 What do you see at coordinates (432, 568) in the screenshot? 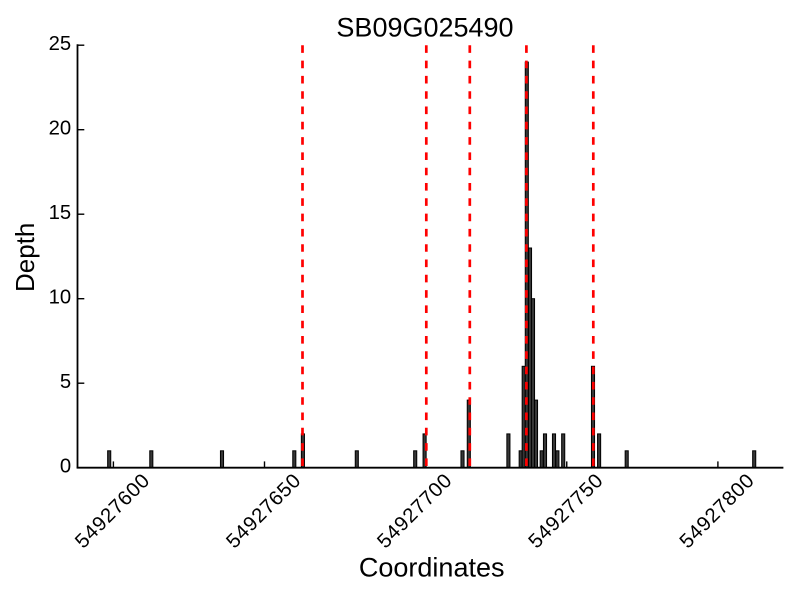
I see `svg-text: Coordinates` at bounding box center [432, 568].